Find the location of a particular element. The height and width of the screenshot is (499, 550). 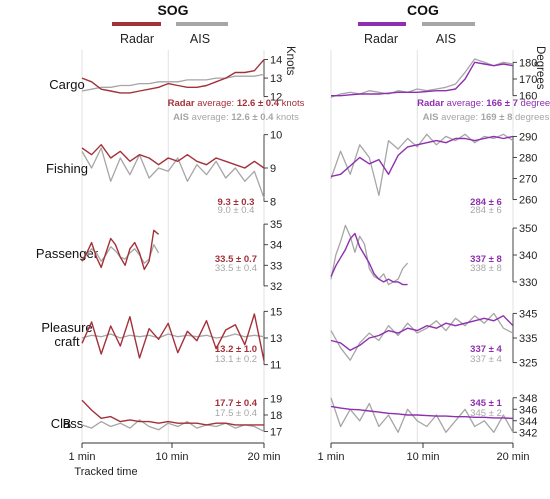

y-tick-label: 10 is located at coordinates (276, 136).